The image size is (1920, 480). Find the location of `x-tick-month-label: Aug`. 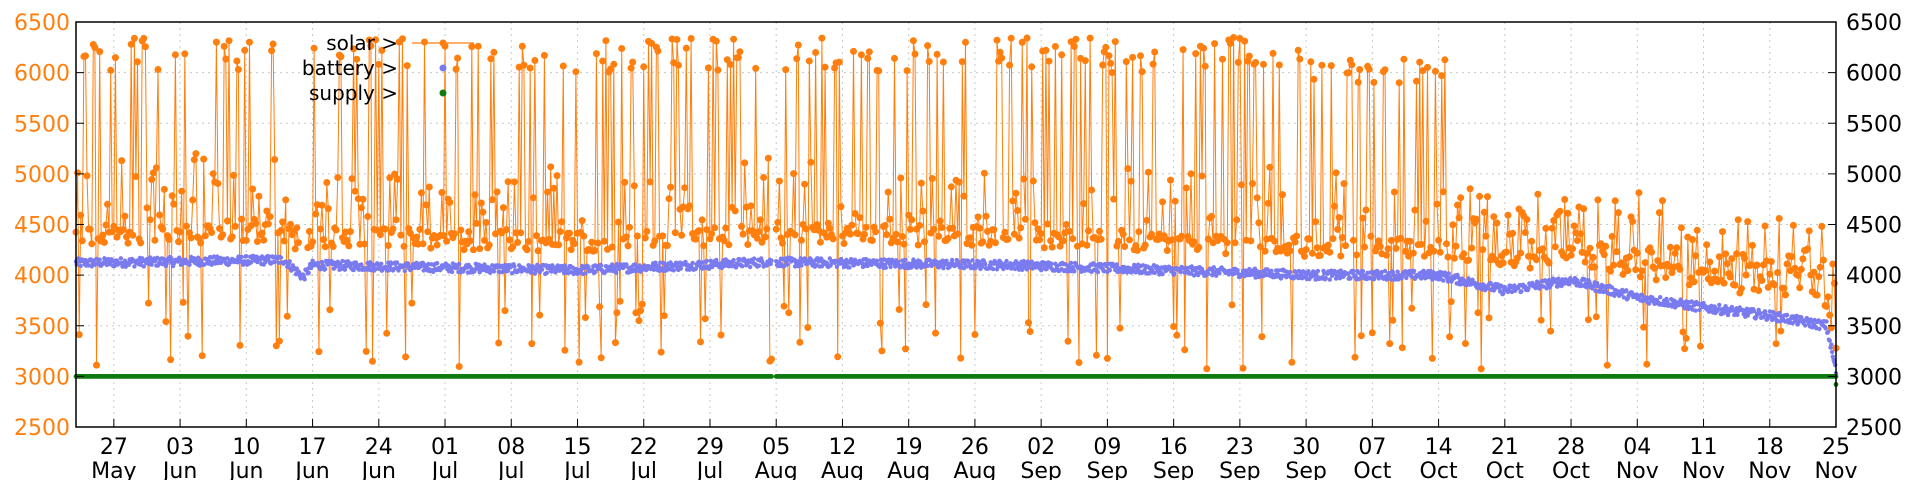

x-tick-month-label: Aug is located at coordinates (842, 469).